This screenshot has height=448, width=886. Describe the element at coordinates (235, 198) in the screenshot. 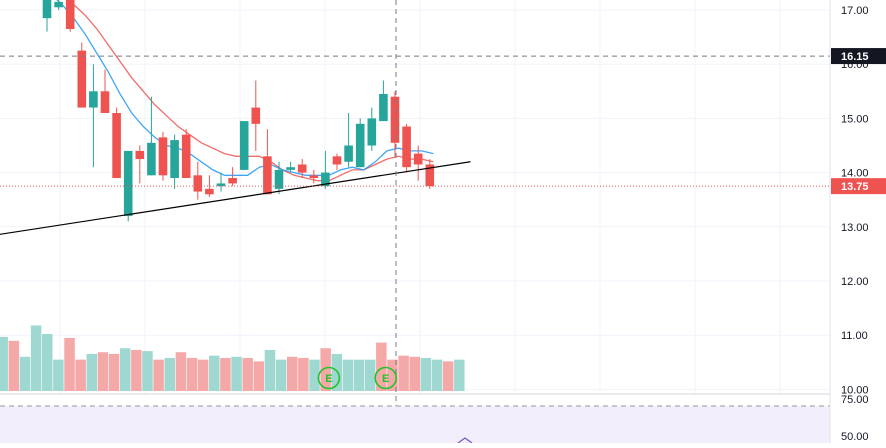

I see `trendline` at that location.